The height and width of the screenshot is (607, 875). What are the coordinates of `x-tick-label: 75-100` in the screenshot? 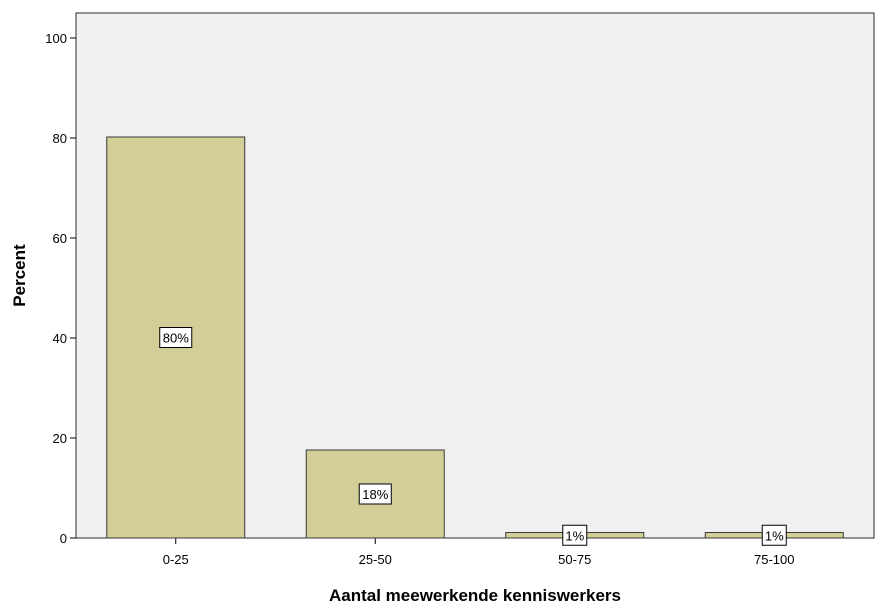 It's located at (774, 559).